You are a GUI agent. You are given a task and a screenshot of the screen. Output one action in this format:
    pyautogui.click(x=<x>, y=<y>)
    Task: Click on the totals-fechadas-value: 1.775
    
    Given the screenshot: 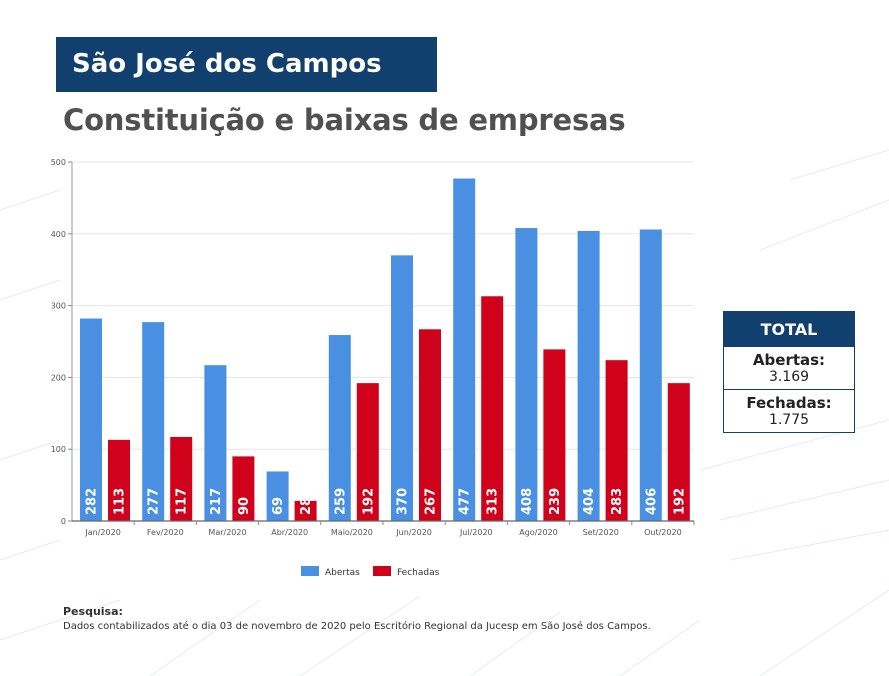 What is the action you would take?
    pyautogui.click(x=789, y=419)
    